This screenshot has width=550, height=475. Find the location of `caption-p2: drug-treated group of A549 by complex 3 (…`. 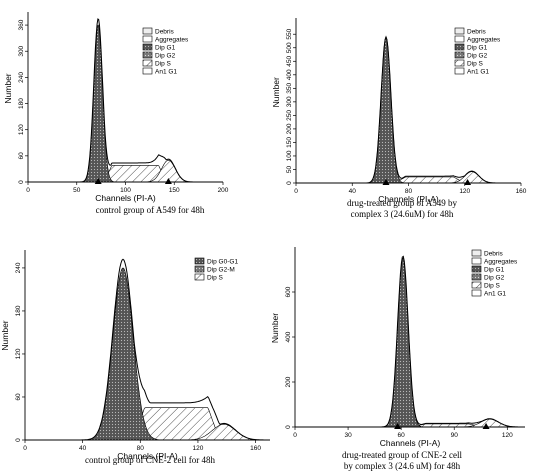

caption-p2: drug-treated group of A549 by complex 3 (… is located at coordinates (402, 208).